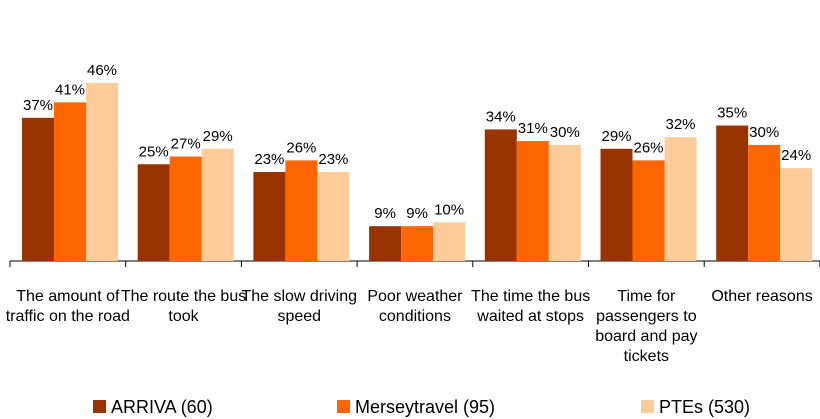 This screenshot has width=820, height=419. What do you see at coordinates (762, 296) in the screenshot?
I see `x-tick-label: Other reasons` at bounding box center [762, 296].